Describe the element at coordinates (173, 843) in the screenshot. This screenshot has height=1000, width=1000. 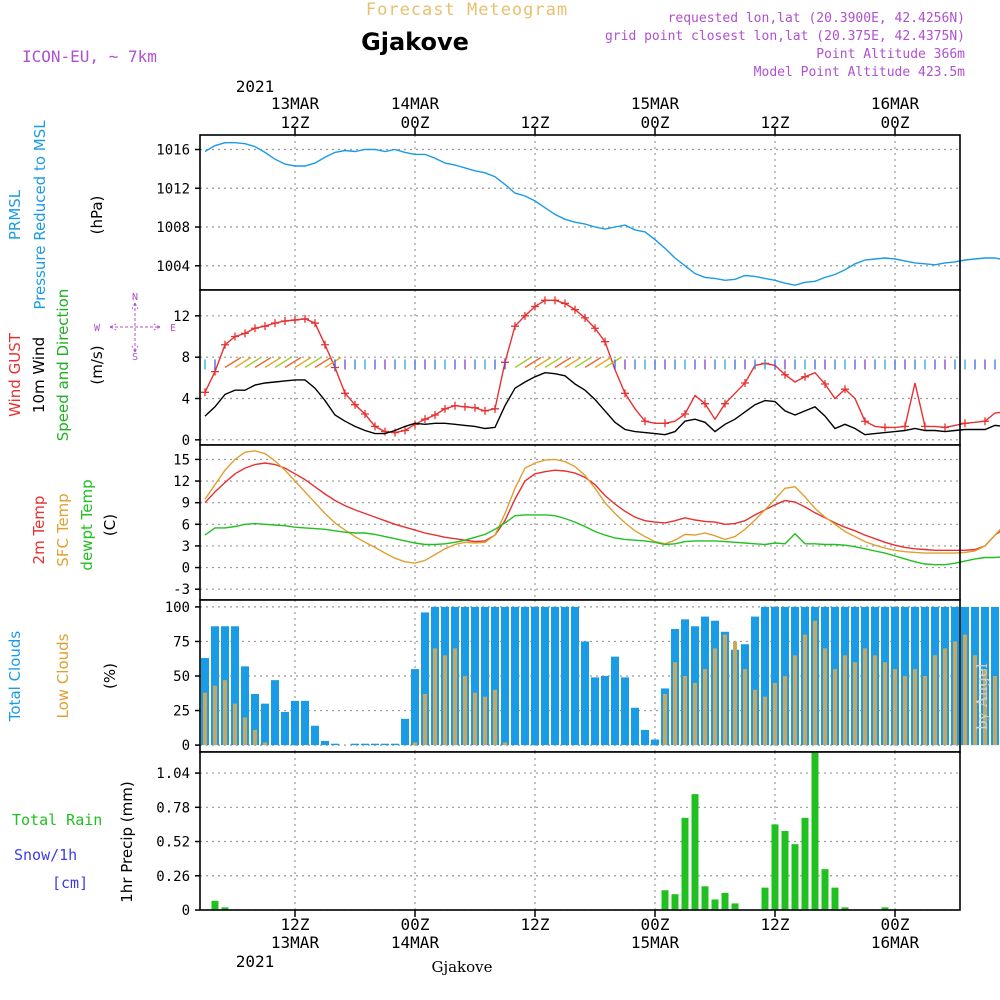
I see `y-tick-label: 0.52` at that location.